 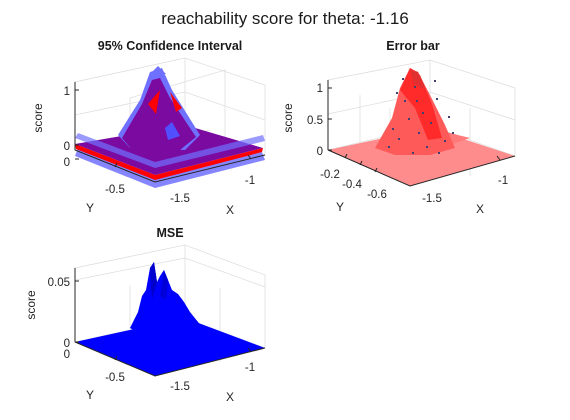 I want to click on panel-3-xtick-1: -1, so click(x=250, y=368).